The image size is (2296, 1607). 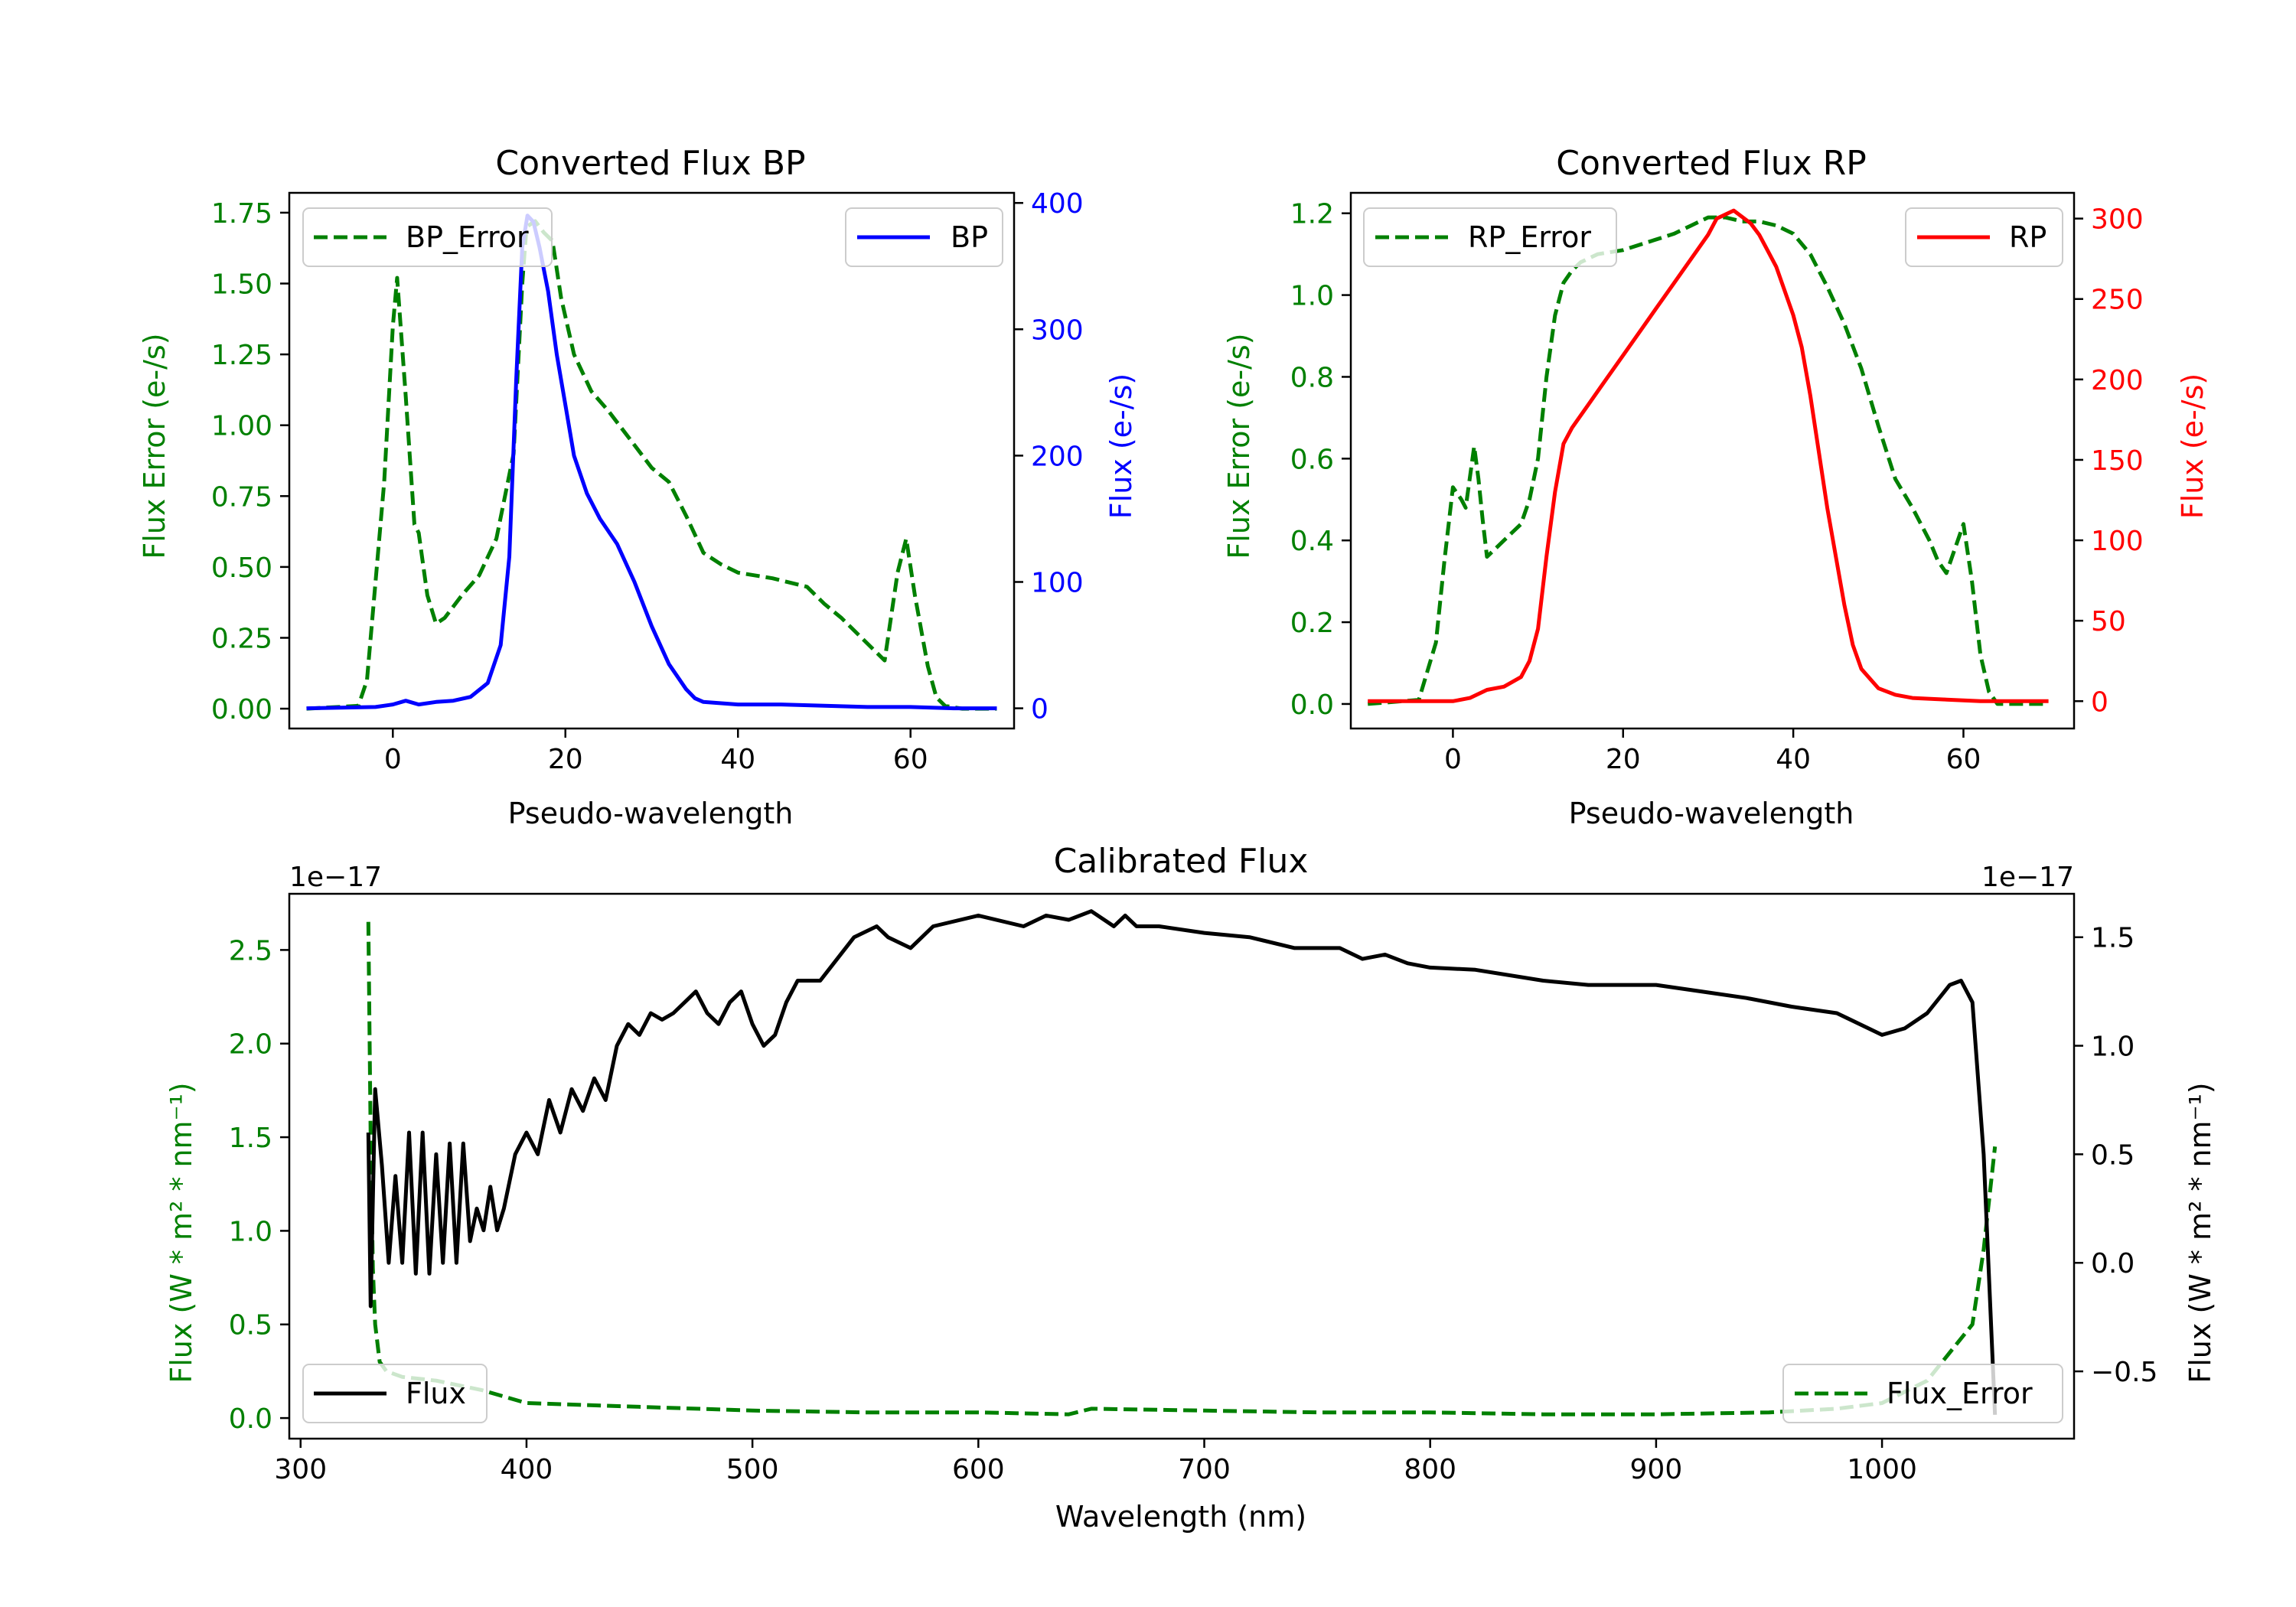 I want to click on legend-rp-error: RP_Error, so click(x=1490, y=237).